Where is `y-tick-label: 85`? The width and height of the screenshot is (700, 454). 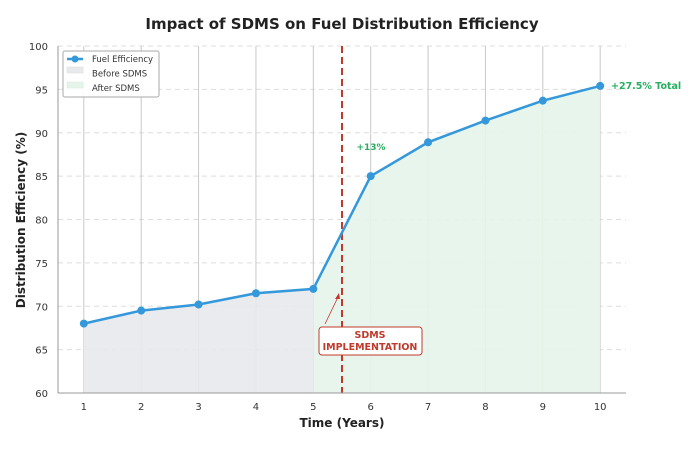
y-tick-label: 85 is located at coordinates (41, 177).